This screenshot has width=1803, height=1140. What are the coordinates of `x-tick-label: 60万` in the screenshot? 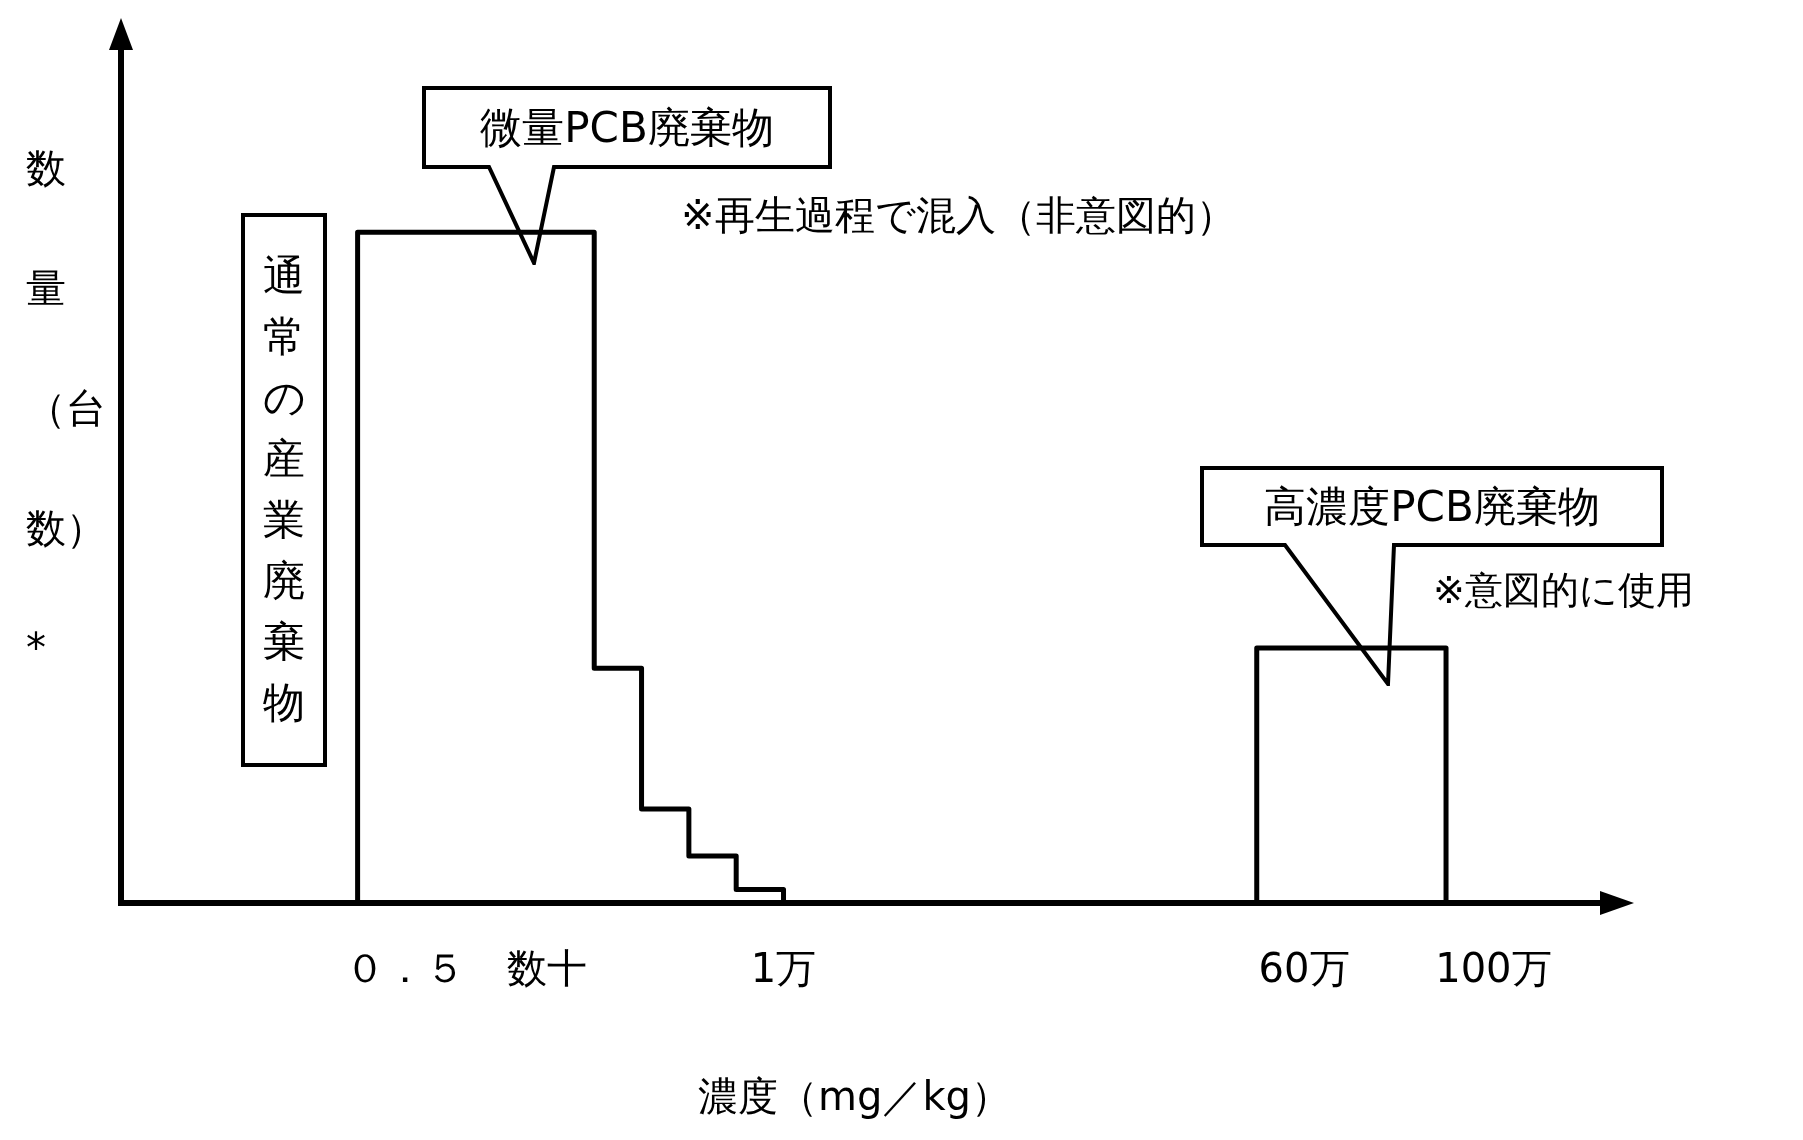 It's located at (1304, 968).